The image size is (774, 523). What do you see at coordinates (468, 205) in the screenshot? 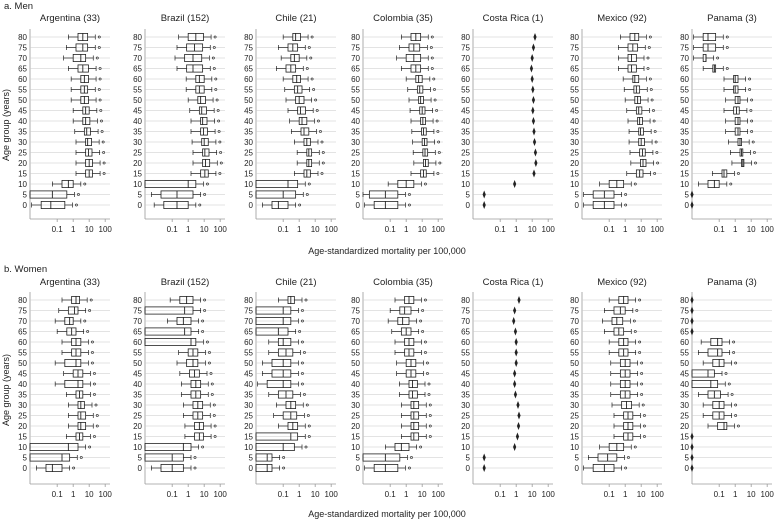
I see `y-tick-label: 0` at bounding box center [468, 205].